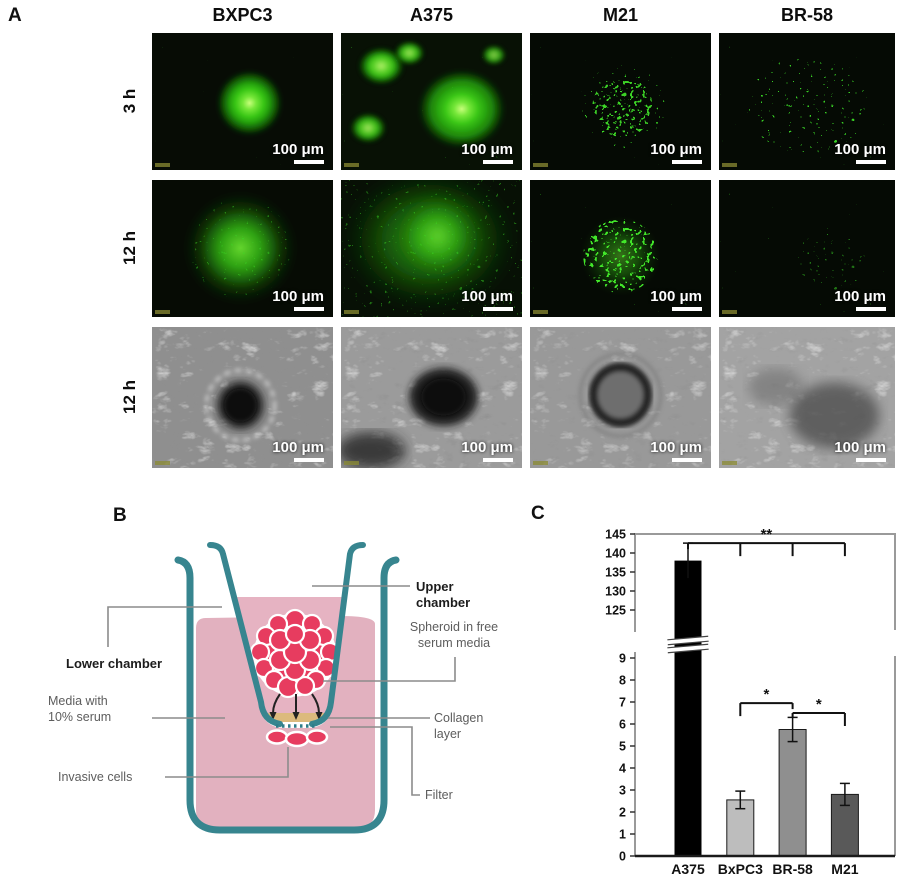 The image size is (900, 883). Describe the element at coordinates (622, 725) in the screenshot. I see `y-tick-label: 6` at that location.